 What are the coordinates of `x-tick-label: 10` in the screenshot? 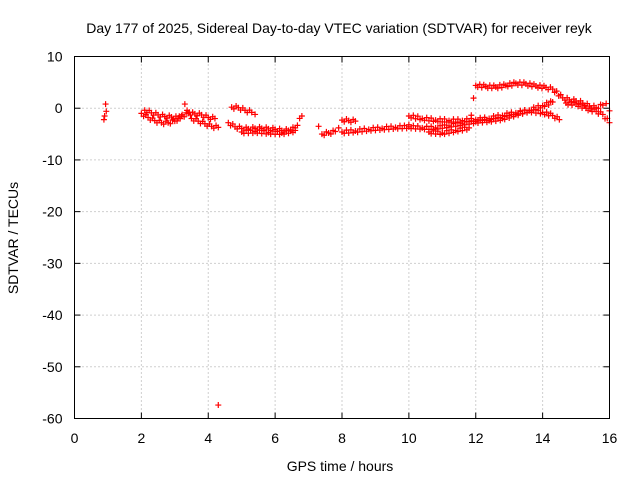 It's located at (409, 438).